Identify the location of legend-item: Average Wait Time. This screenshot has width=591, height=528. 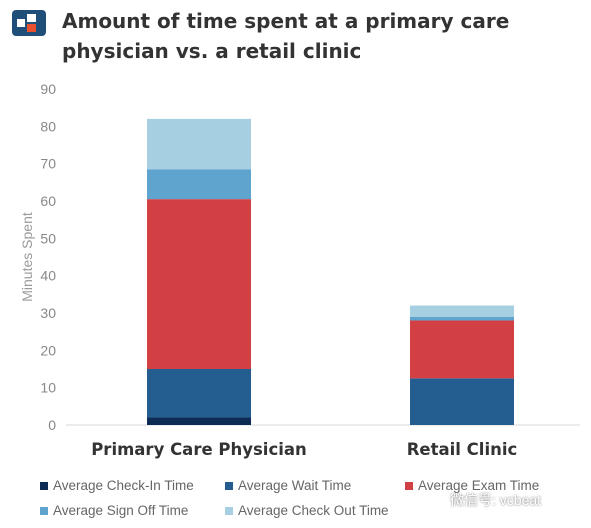
(288, 485).